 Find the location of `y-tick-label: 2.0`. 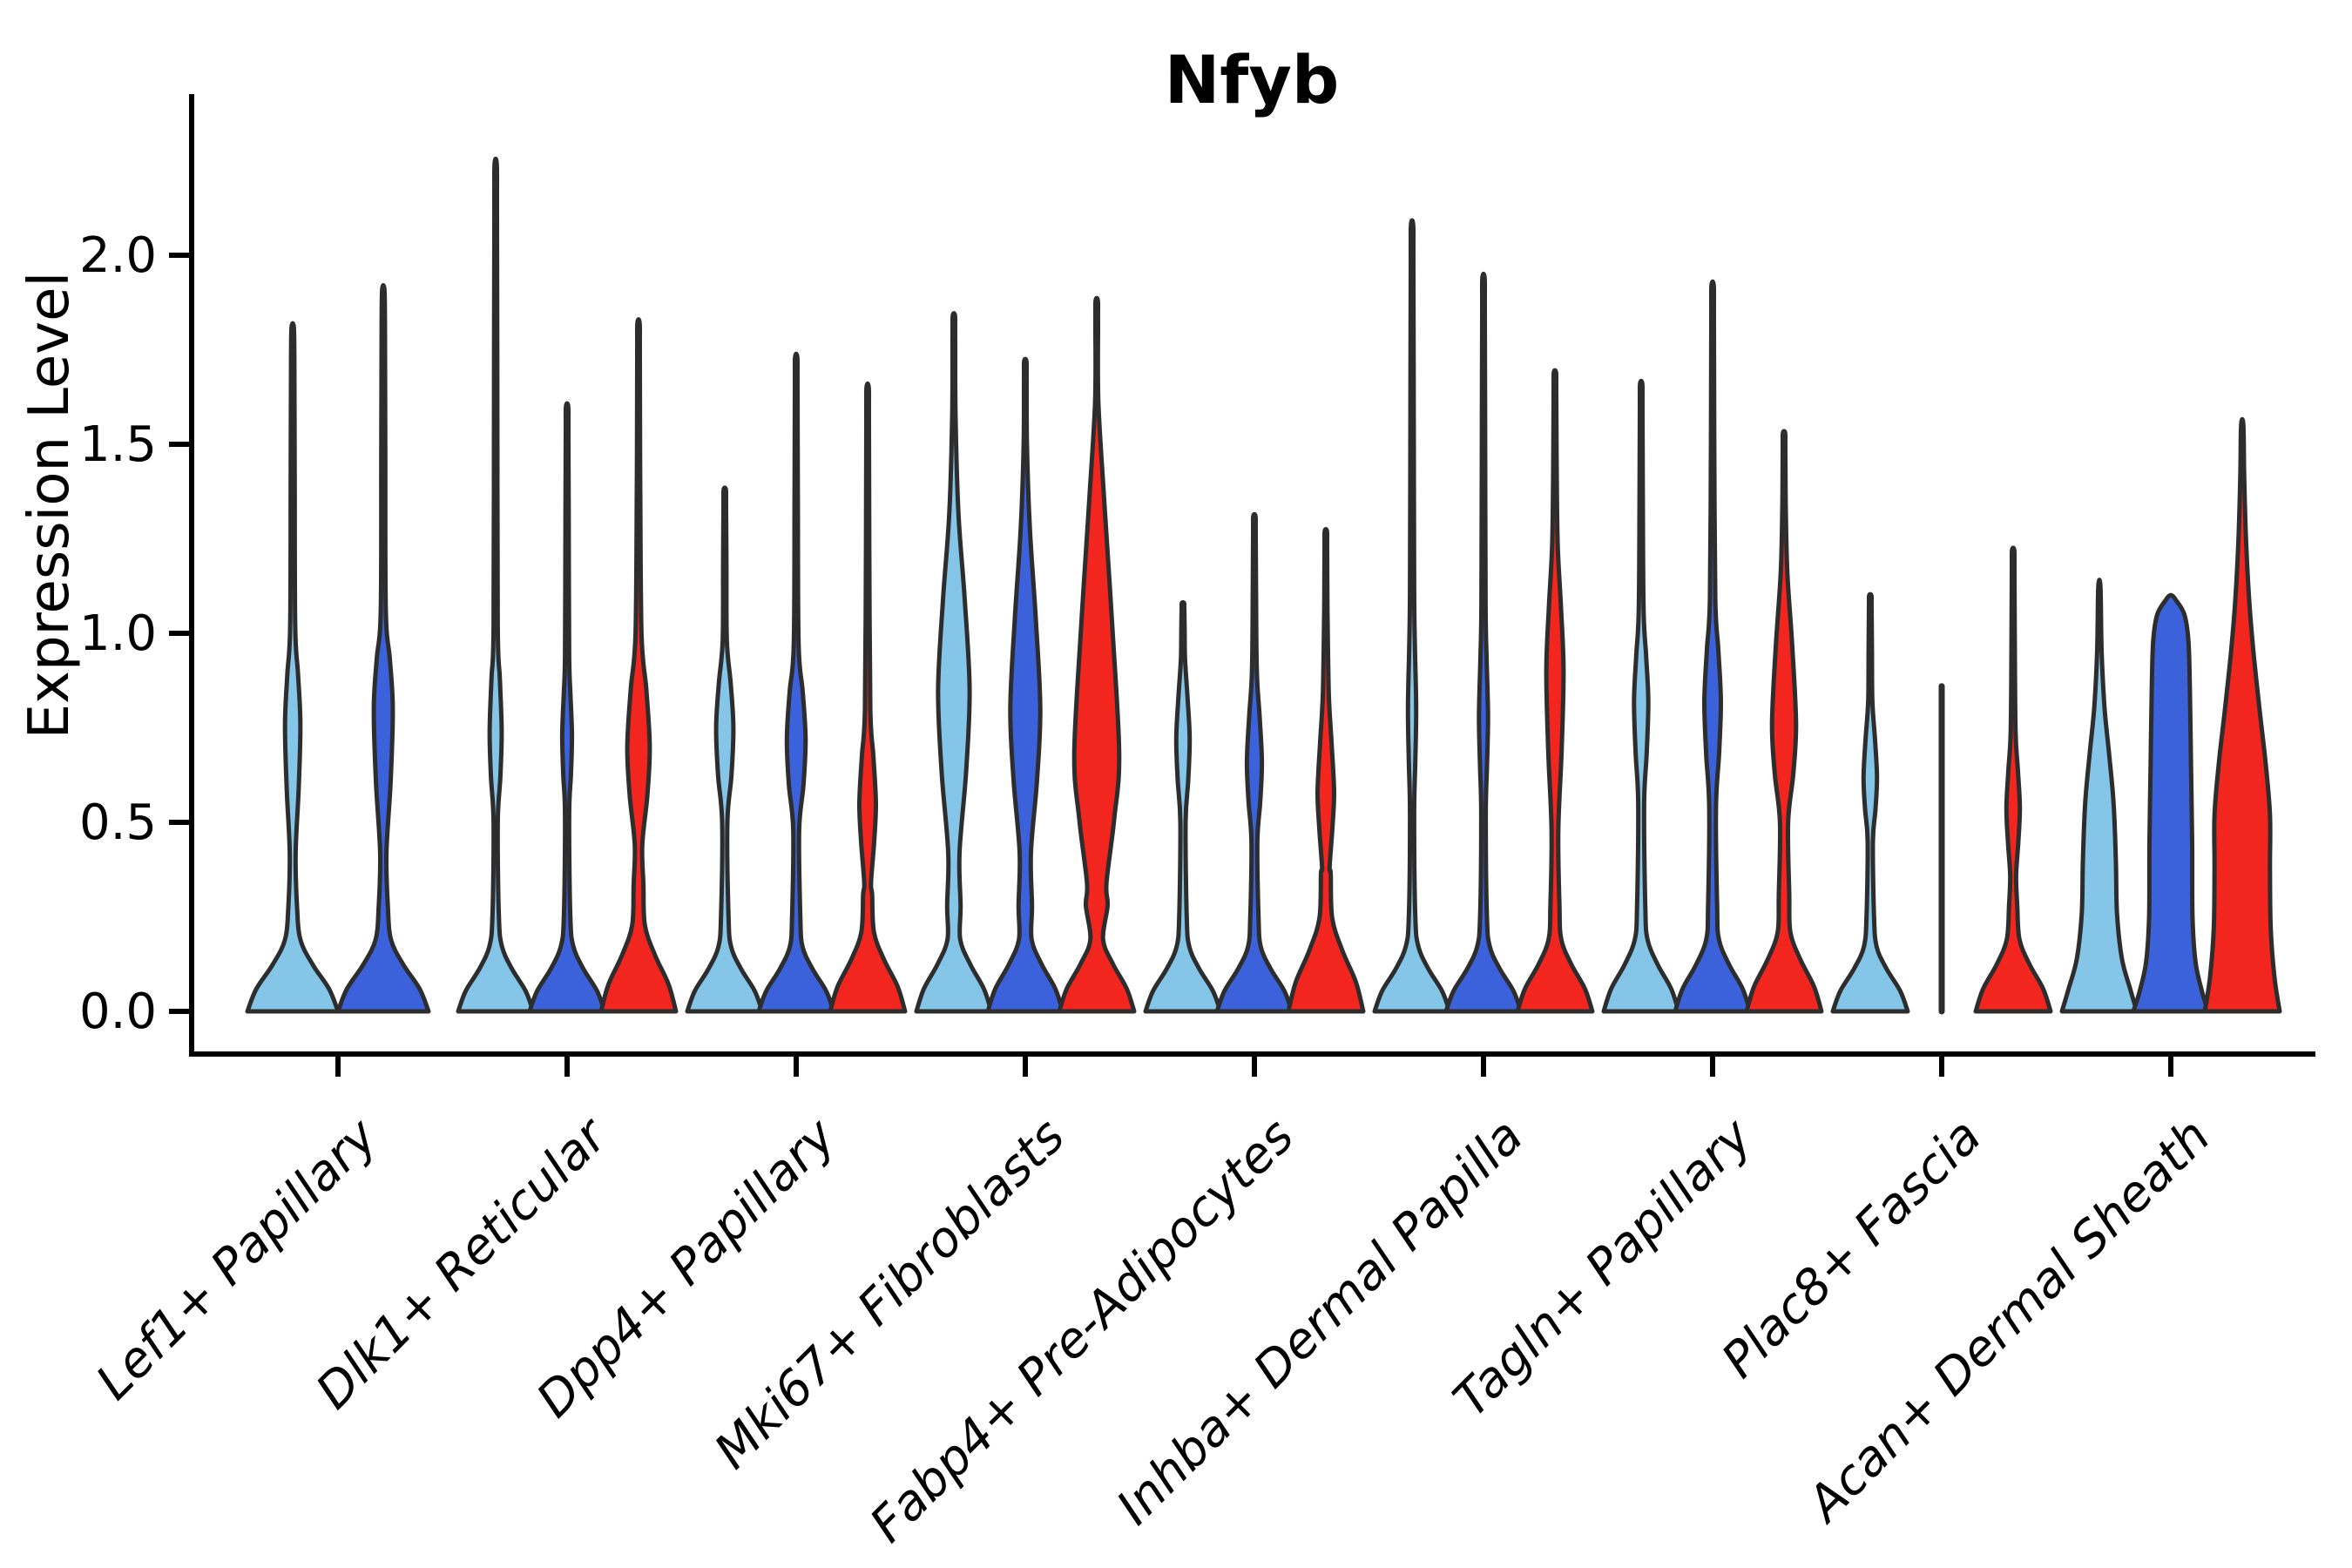

y-tick-label: 2.0 is located at coordinates (118, 255).